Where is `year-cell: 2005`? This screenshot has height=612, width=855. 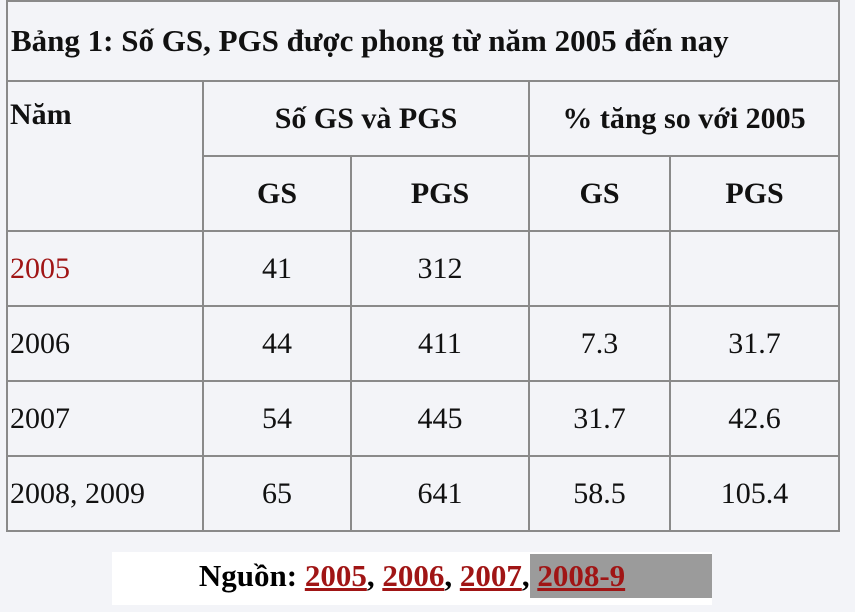
year-cell: 2005 is located at coordinates (105, 268).